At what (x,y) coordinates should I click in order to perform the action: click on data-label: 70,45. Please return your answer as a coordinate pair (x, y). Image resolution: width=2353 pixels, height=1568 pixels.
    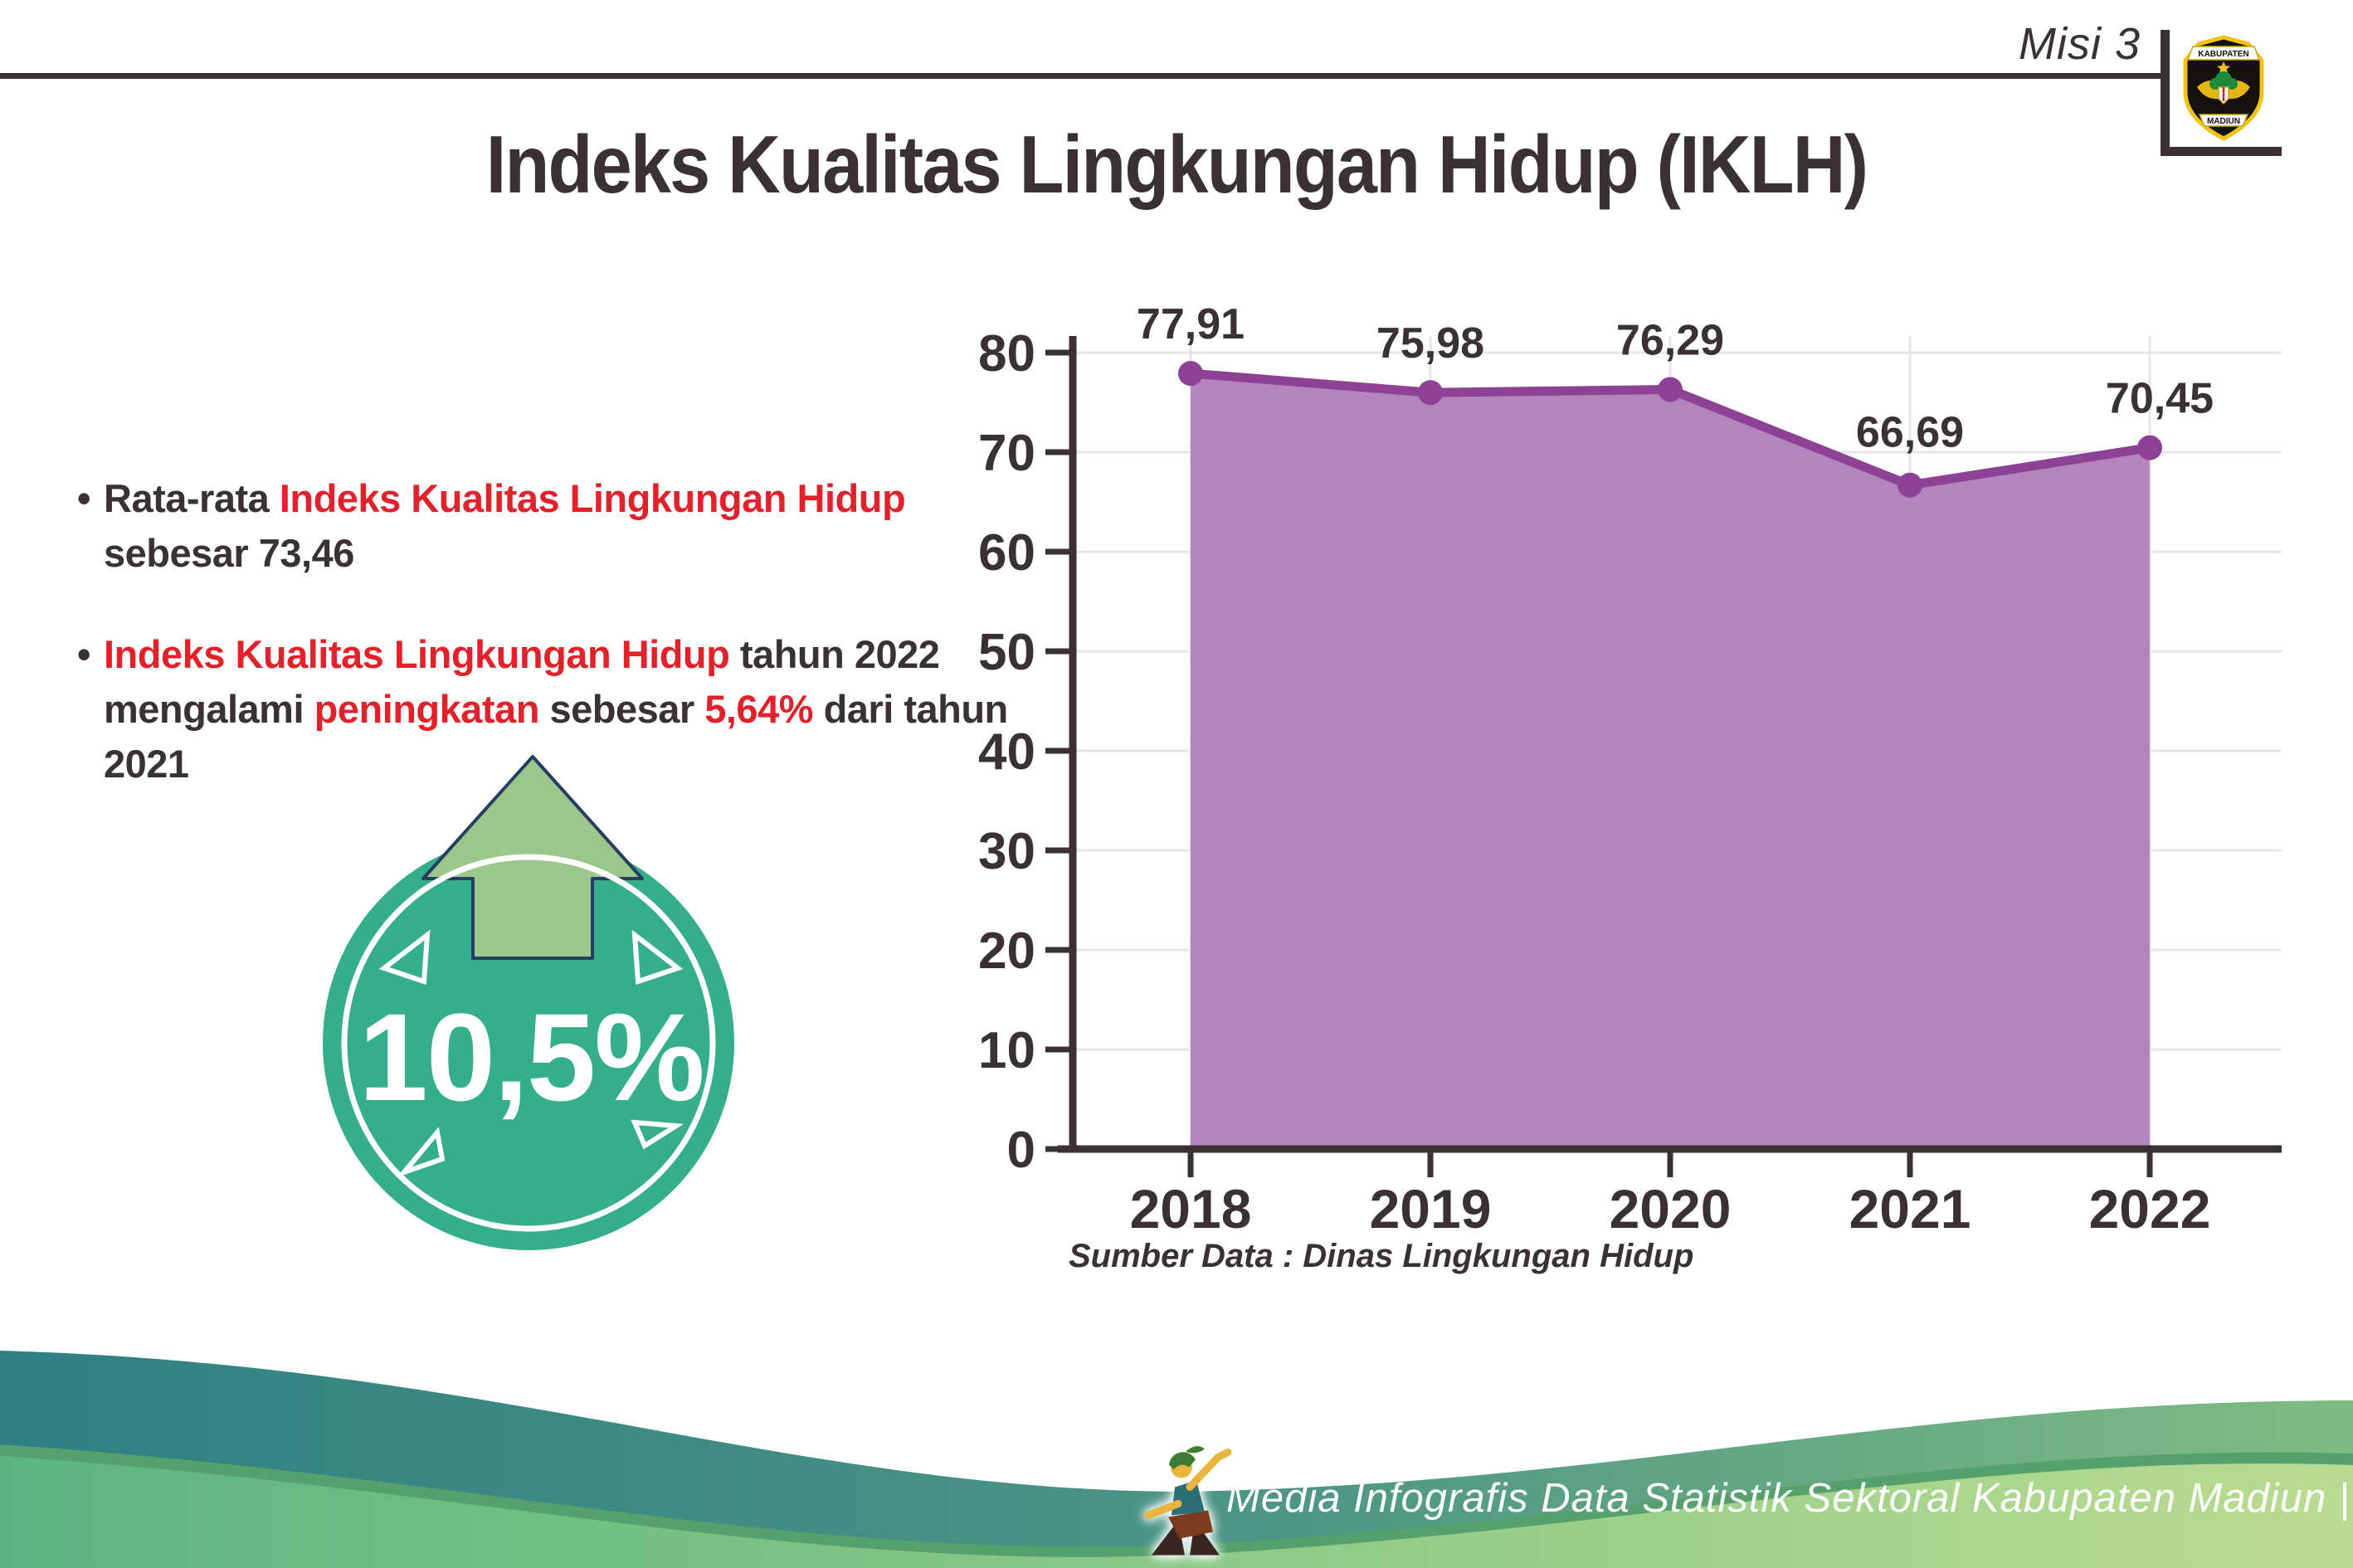
    Looking at the image, I should click on (2160, 399).